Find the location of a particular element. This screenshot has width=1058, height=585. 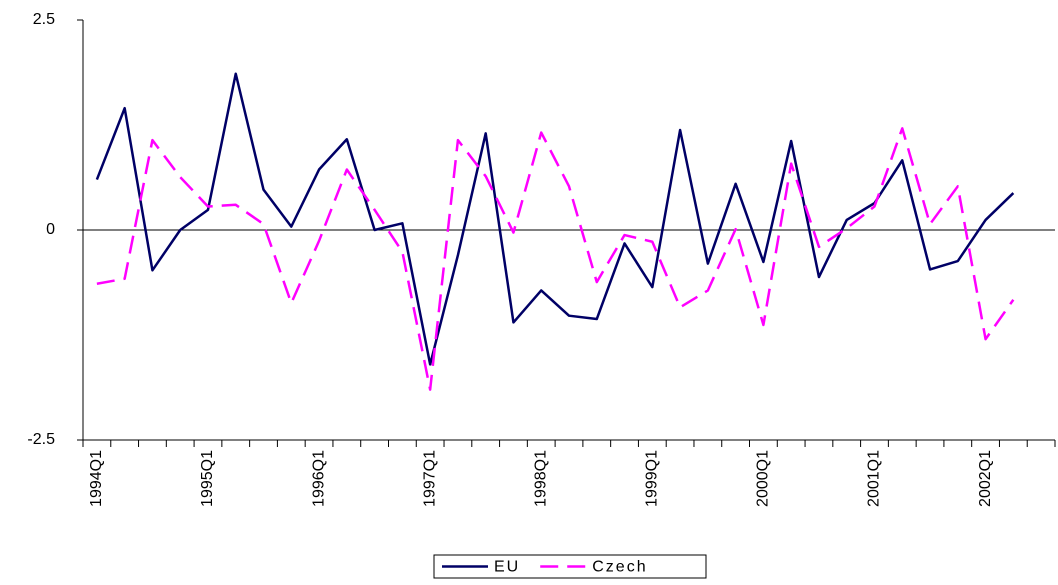

x-tick-label: 2001Q1 is located at coordinates (874, 478).